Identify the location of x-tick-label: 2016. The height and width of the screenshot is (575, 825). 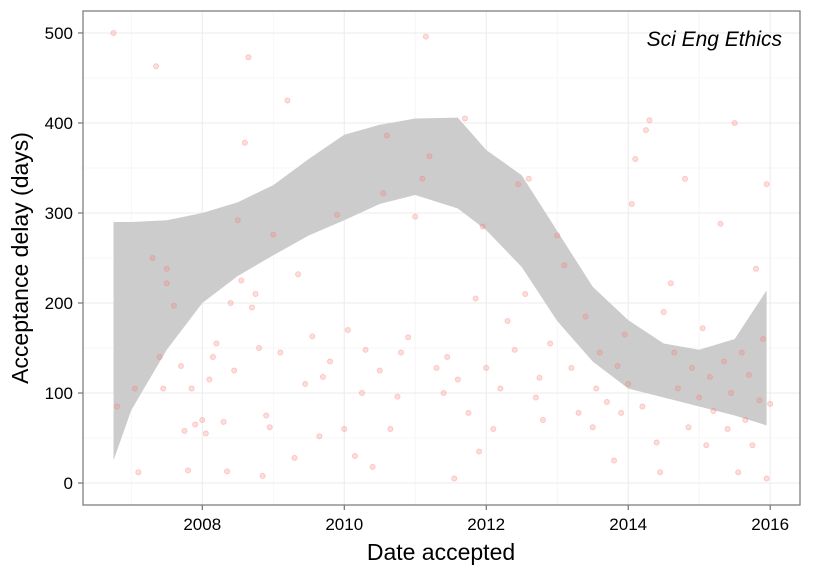
(770, 524).